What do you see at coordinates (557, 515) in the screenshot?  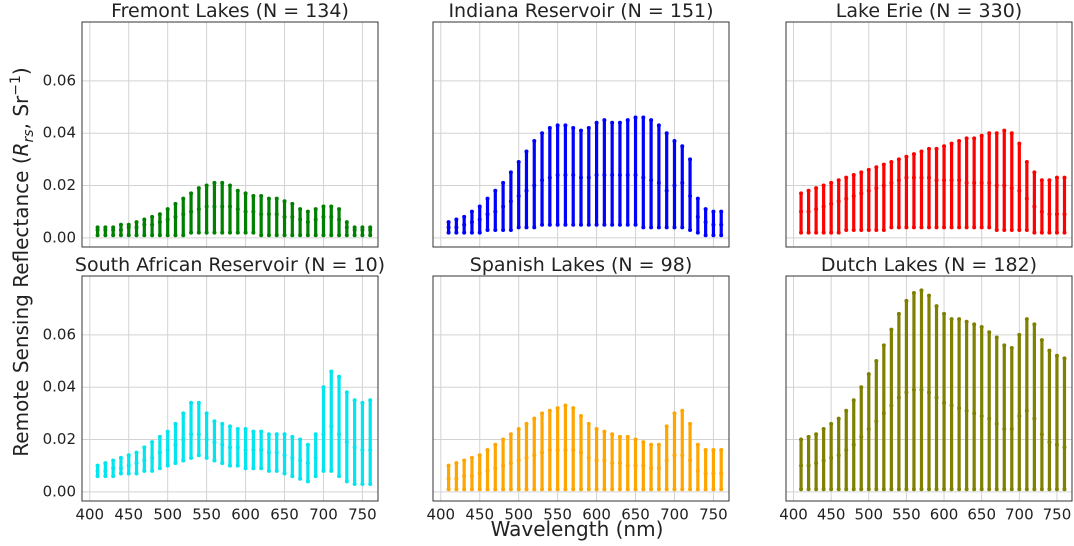 I see `x-tick-label: 550` at bounding box center [557, 515].